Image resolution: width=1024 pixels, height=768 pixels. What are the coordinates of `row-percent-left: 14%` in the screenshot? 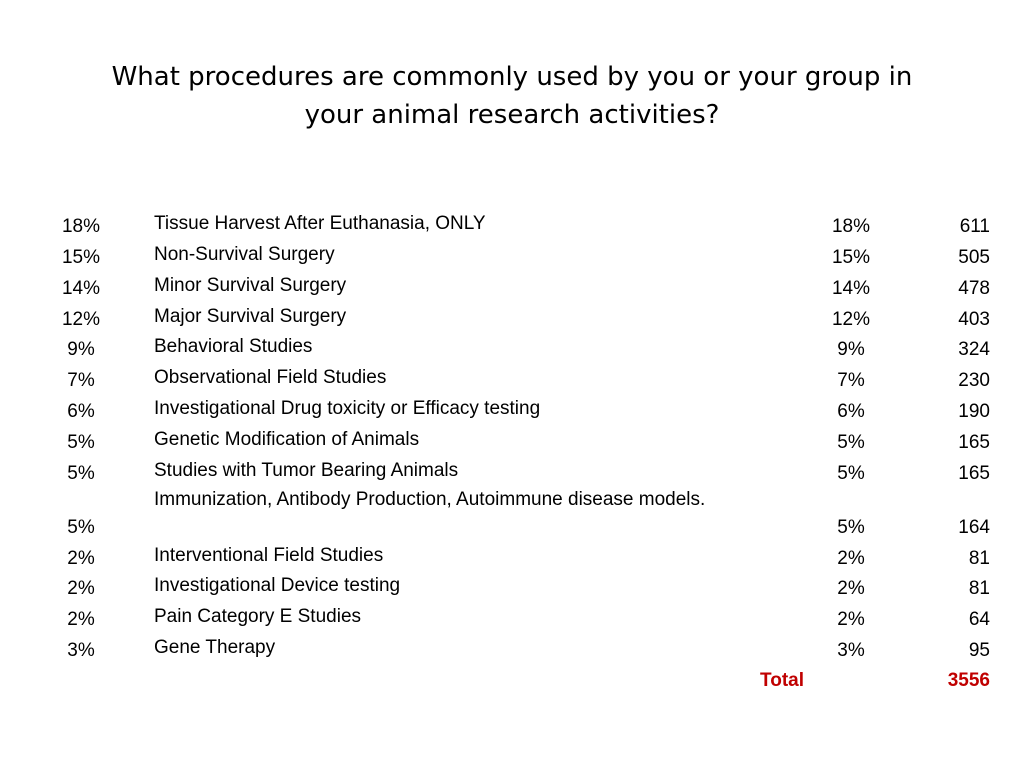 It's located at (81, 288).